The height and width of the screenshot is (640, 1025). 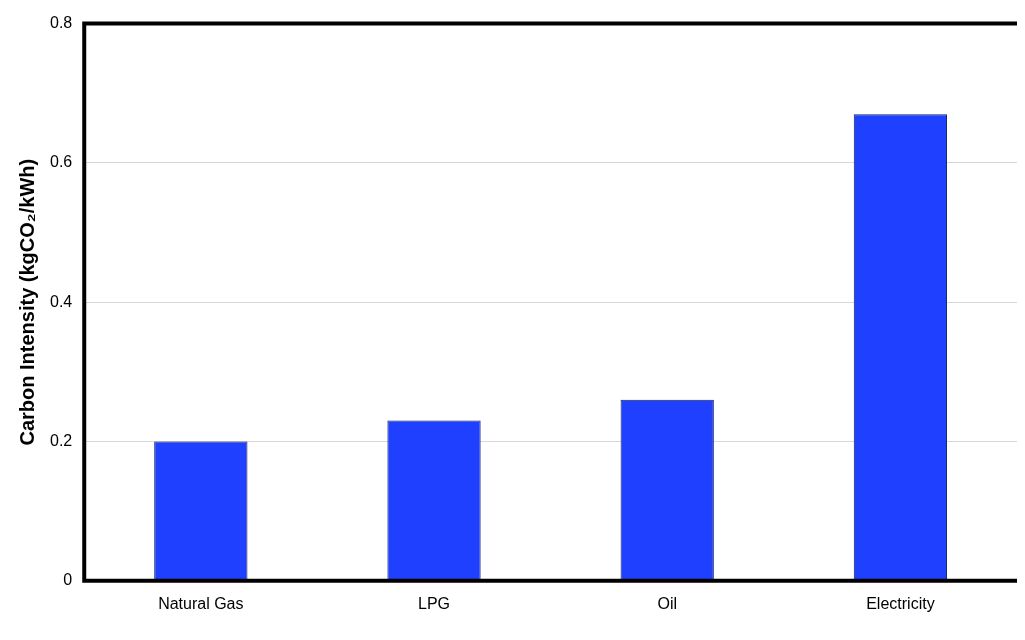 I want to click on y-tick-label: 0.6, so click(x=61, y=162).